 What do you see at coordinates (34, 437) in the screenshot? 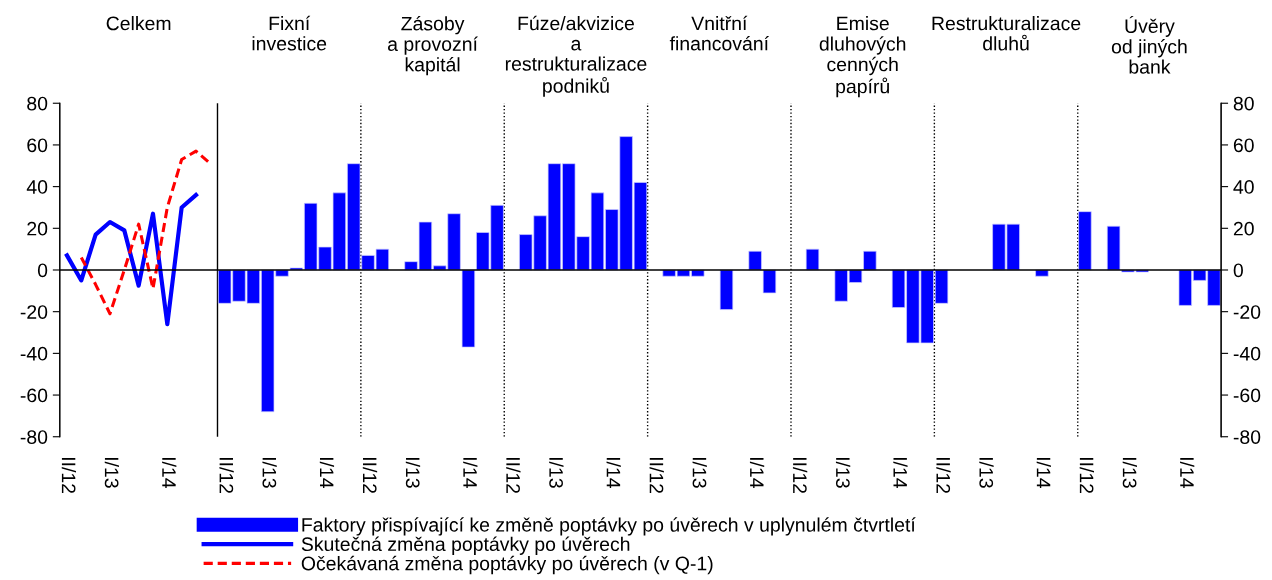
I see `y-tick-label: -80` at bounding box center [34, 437].